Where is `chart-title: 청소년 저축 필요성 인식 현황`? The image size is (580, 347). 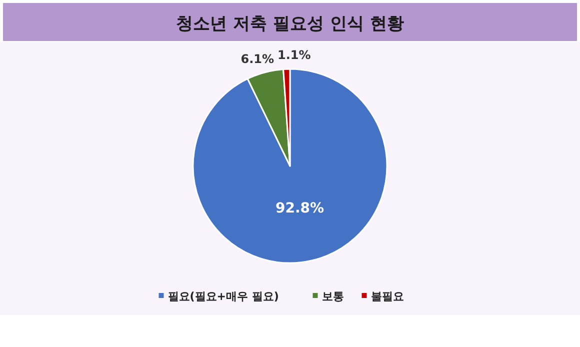
chart-title: 청소년 저축 필요성 인식 현황 is located at coordinates (290, 24).